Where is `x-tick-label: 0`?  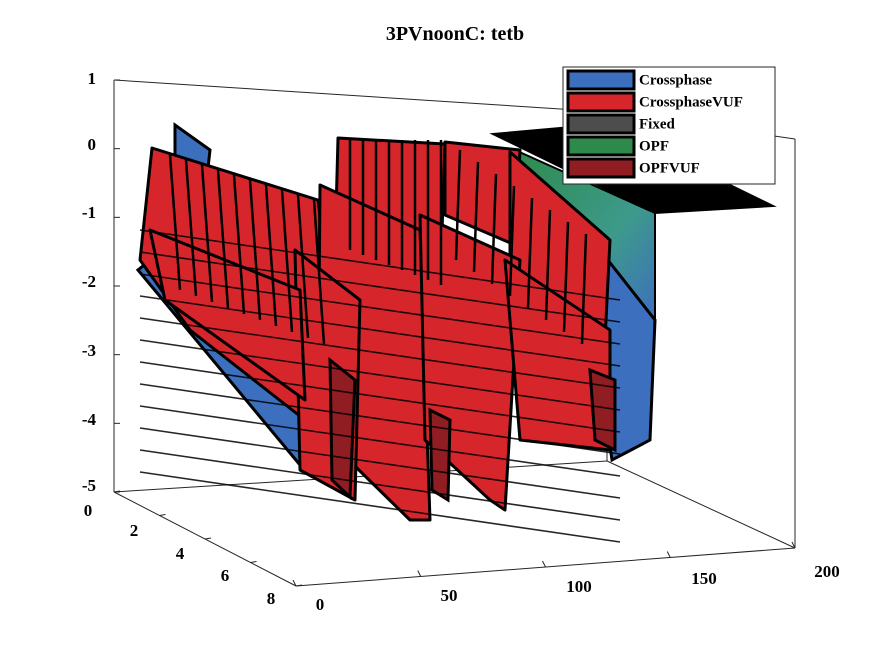 x-tick-label: 0 is located at coordinates (320, 604).